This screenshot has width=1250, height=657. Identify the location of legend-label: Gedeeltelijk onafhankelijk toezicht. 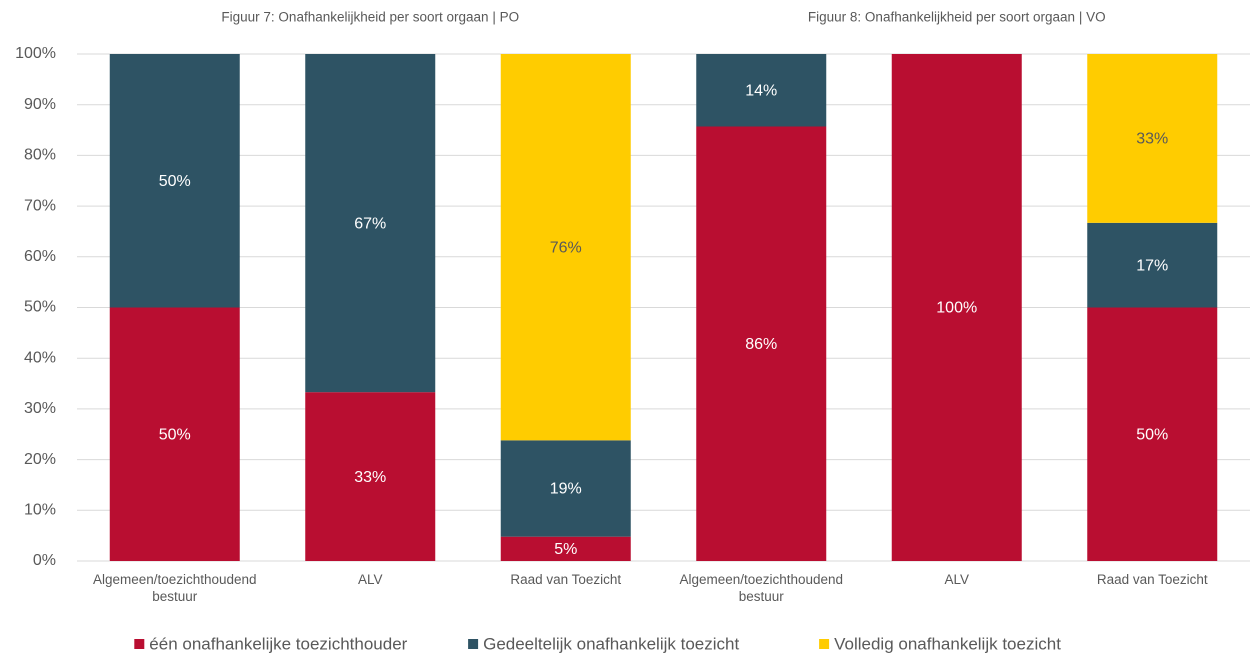
(611, 643).